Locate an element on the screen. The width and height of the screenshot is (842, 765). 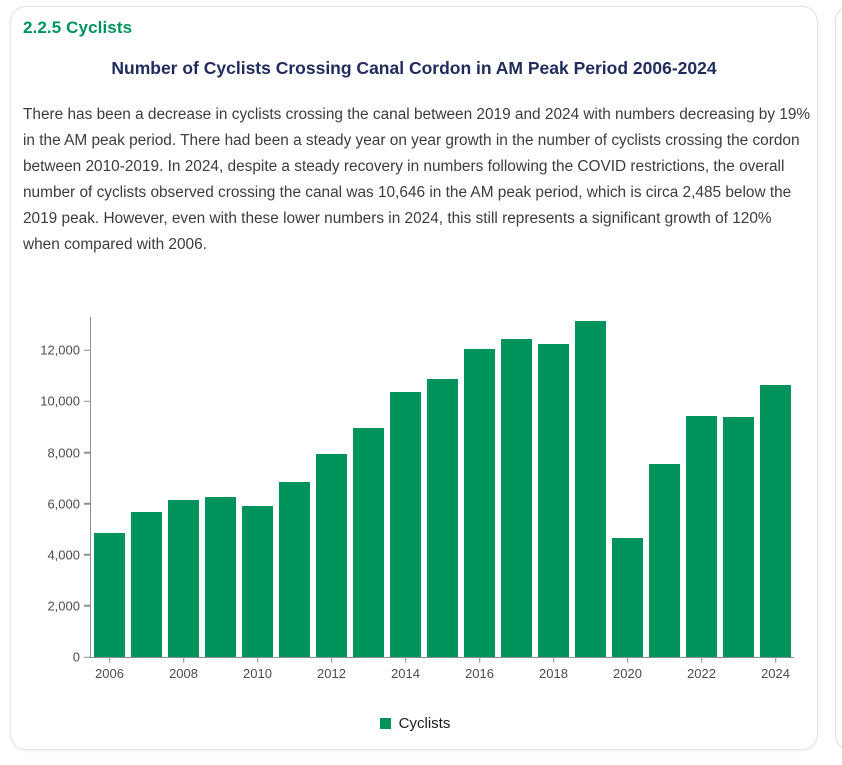
x-tick-2008 is located at coordinates (183, 660).